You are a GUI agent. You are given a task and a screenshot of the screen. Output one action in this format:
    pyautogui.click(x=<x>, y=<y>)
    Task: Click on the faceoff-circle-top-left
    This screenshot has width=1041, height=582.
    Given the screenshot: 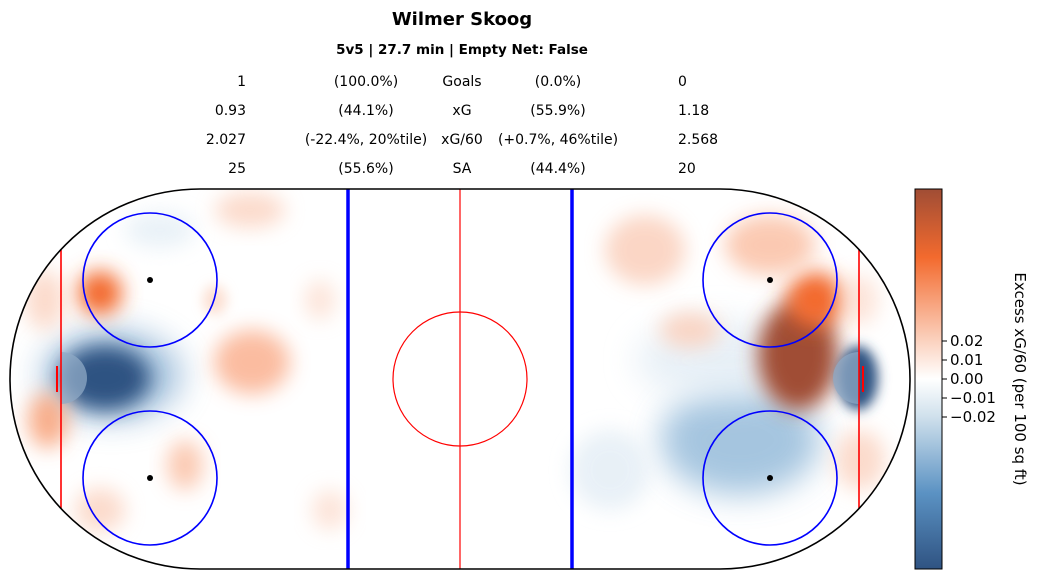 What is the action you would take?
    pyautogui.click(x=150, y=280)
    